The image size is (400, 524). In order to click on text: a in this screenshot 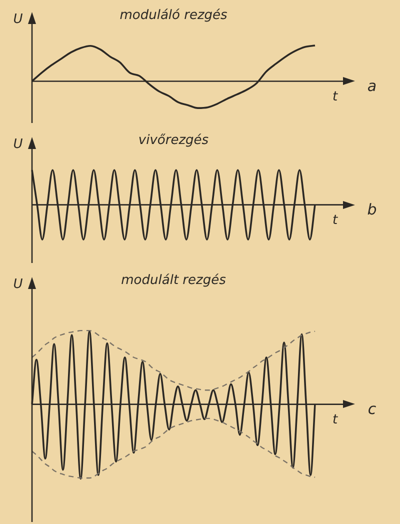, I will do `click(372, 86)`.